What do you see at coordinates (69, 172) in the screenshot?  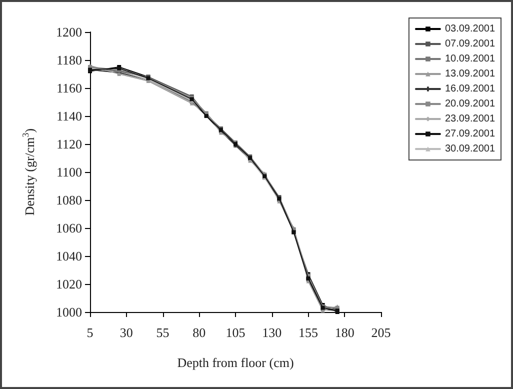 I see `y-tick-label: 1100` at bounding box center [69, 172].